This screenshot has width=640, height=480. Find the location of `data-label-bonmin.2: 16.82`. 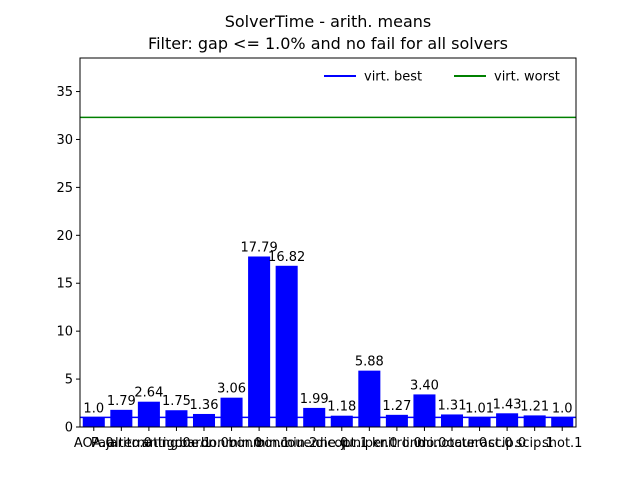

data-label-bonmin.2: 16.82 is located at coordinates (286, 257).